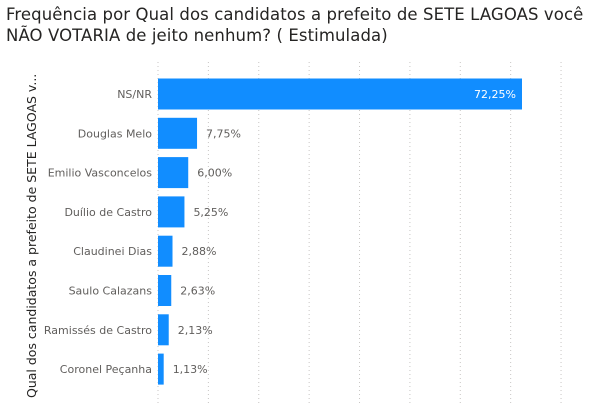  What do you see at coordinates (111, 291) in the screenshot?
I see `category-label: Saulo Calazans` at bounding box center [111, 291].